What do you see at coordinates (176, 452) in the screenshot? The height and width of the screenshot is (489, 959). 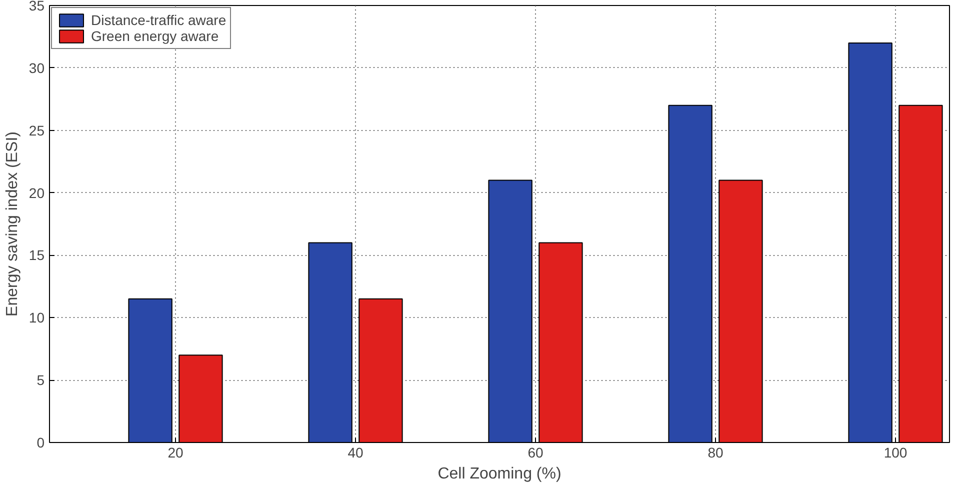 I see `x-tick-label: 20` at bounding box center [176, 452].